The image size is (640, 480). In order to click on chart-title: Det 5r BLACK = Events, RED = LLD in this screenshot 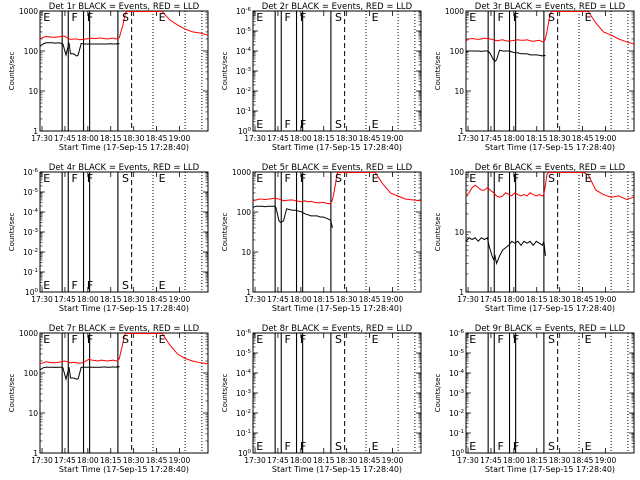, I will do `click(337, 168)`.